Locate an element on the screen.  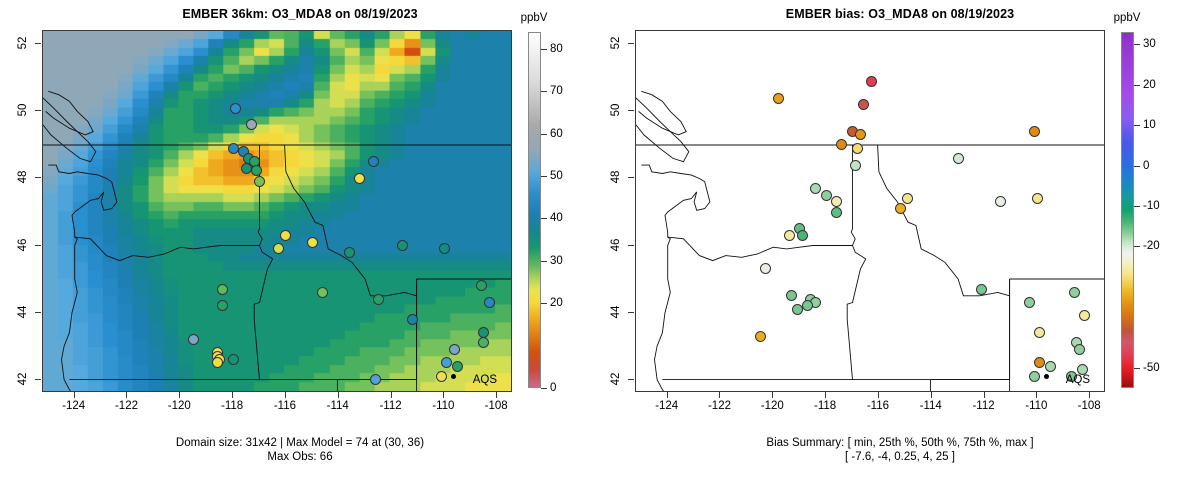
colorbar-label: 30 is located at coordinates (1149, 44).